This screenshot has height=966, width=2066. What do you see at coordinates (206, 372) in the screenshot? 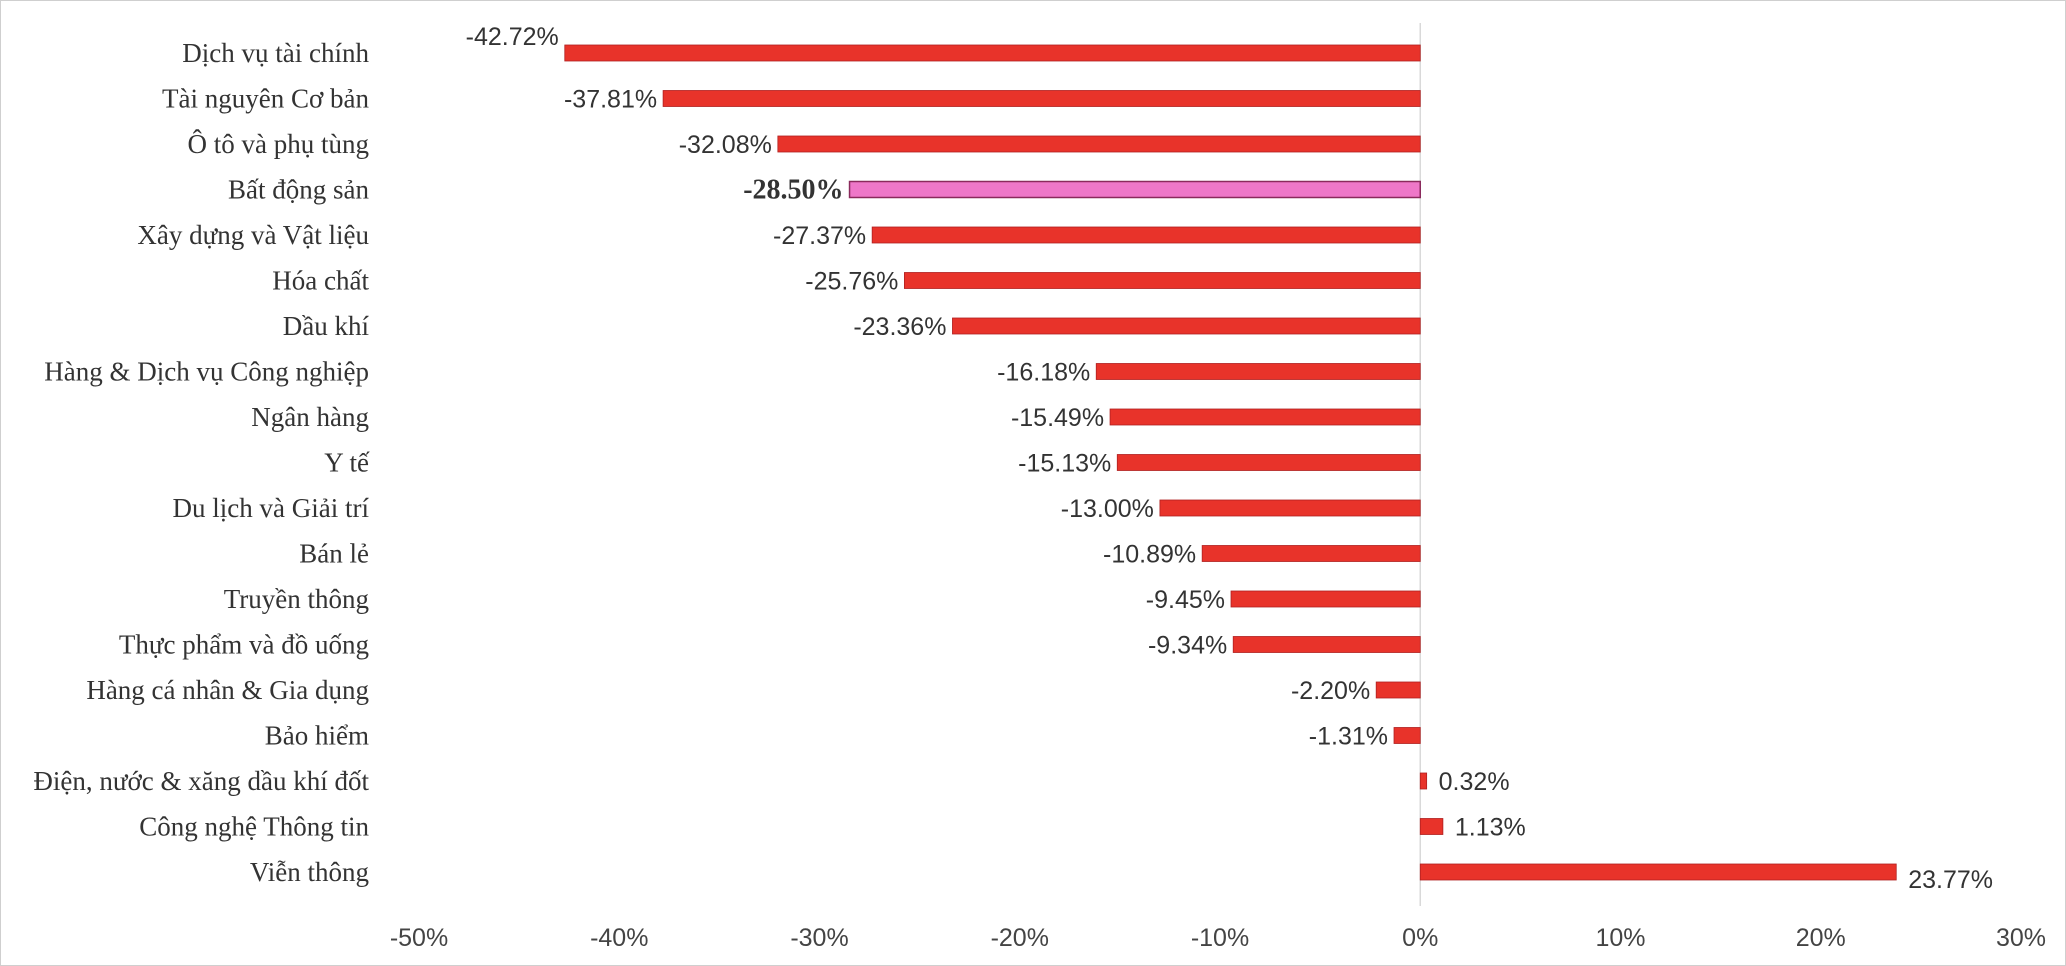
I see `category-label: Hàng & Dịch vụ Công nghiệp` at bounding box center [206, 372].